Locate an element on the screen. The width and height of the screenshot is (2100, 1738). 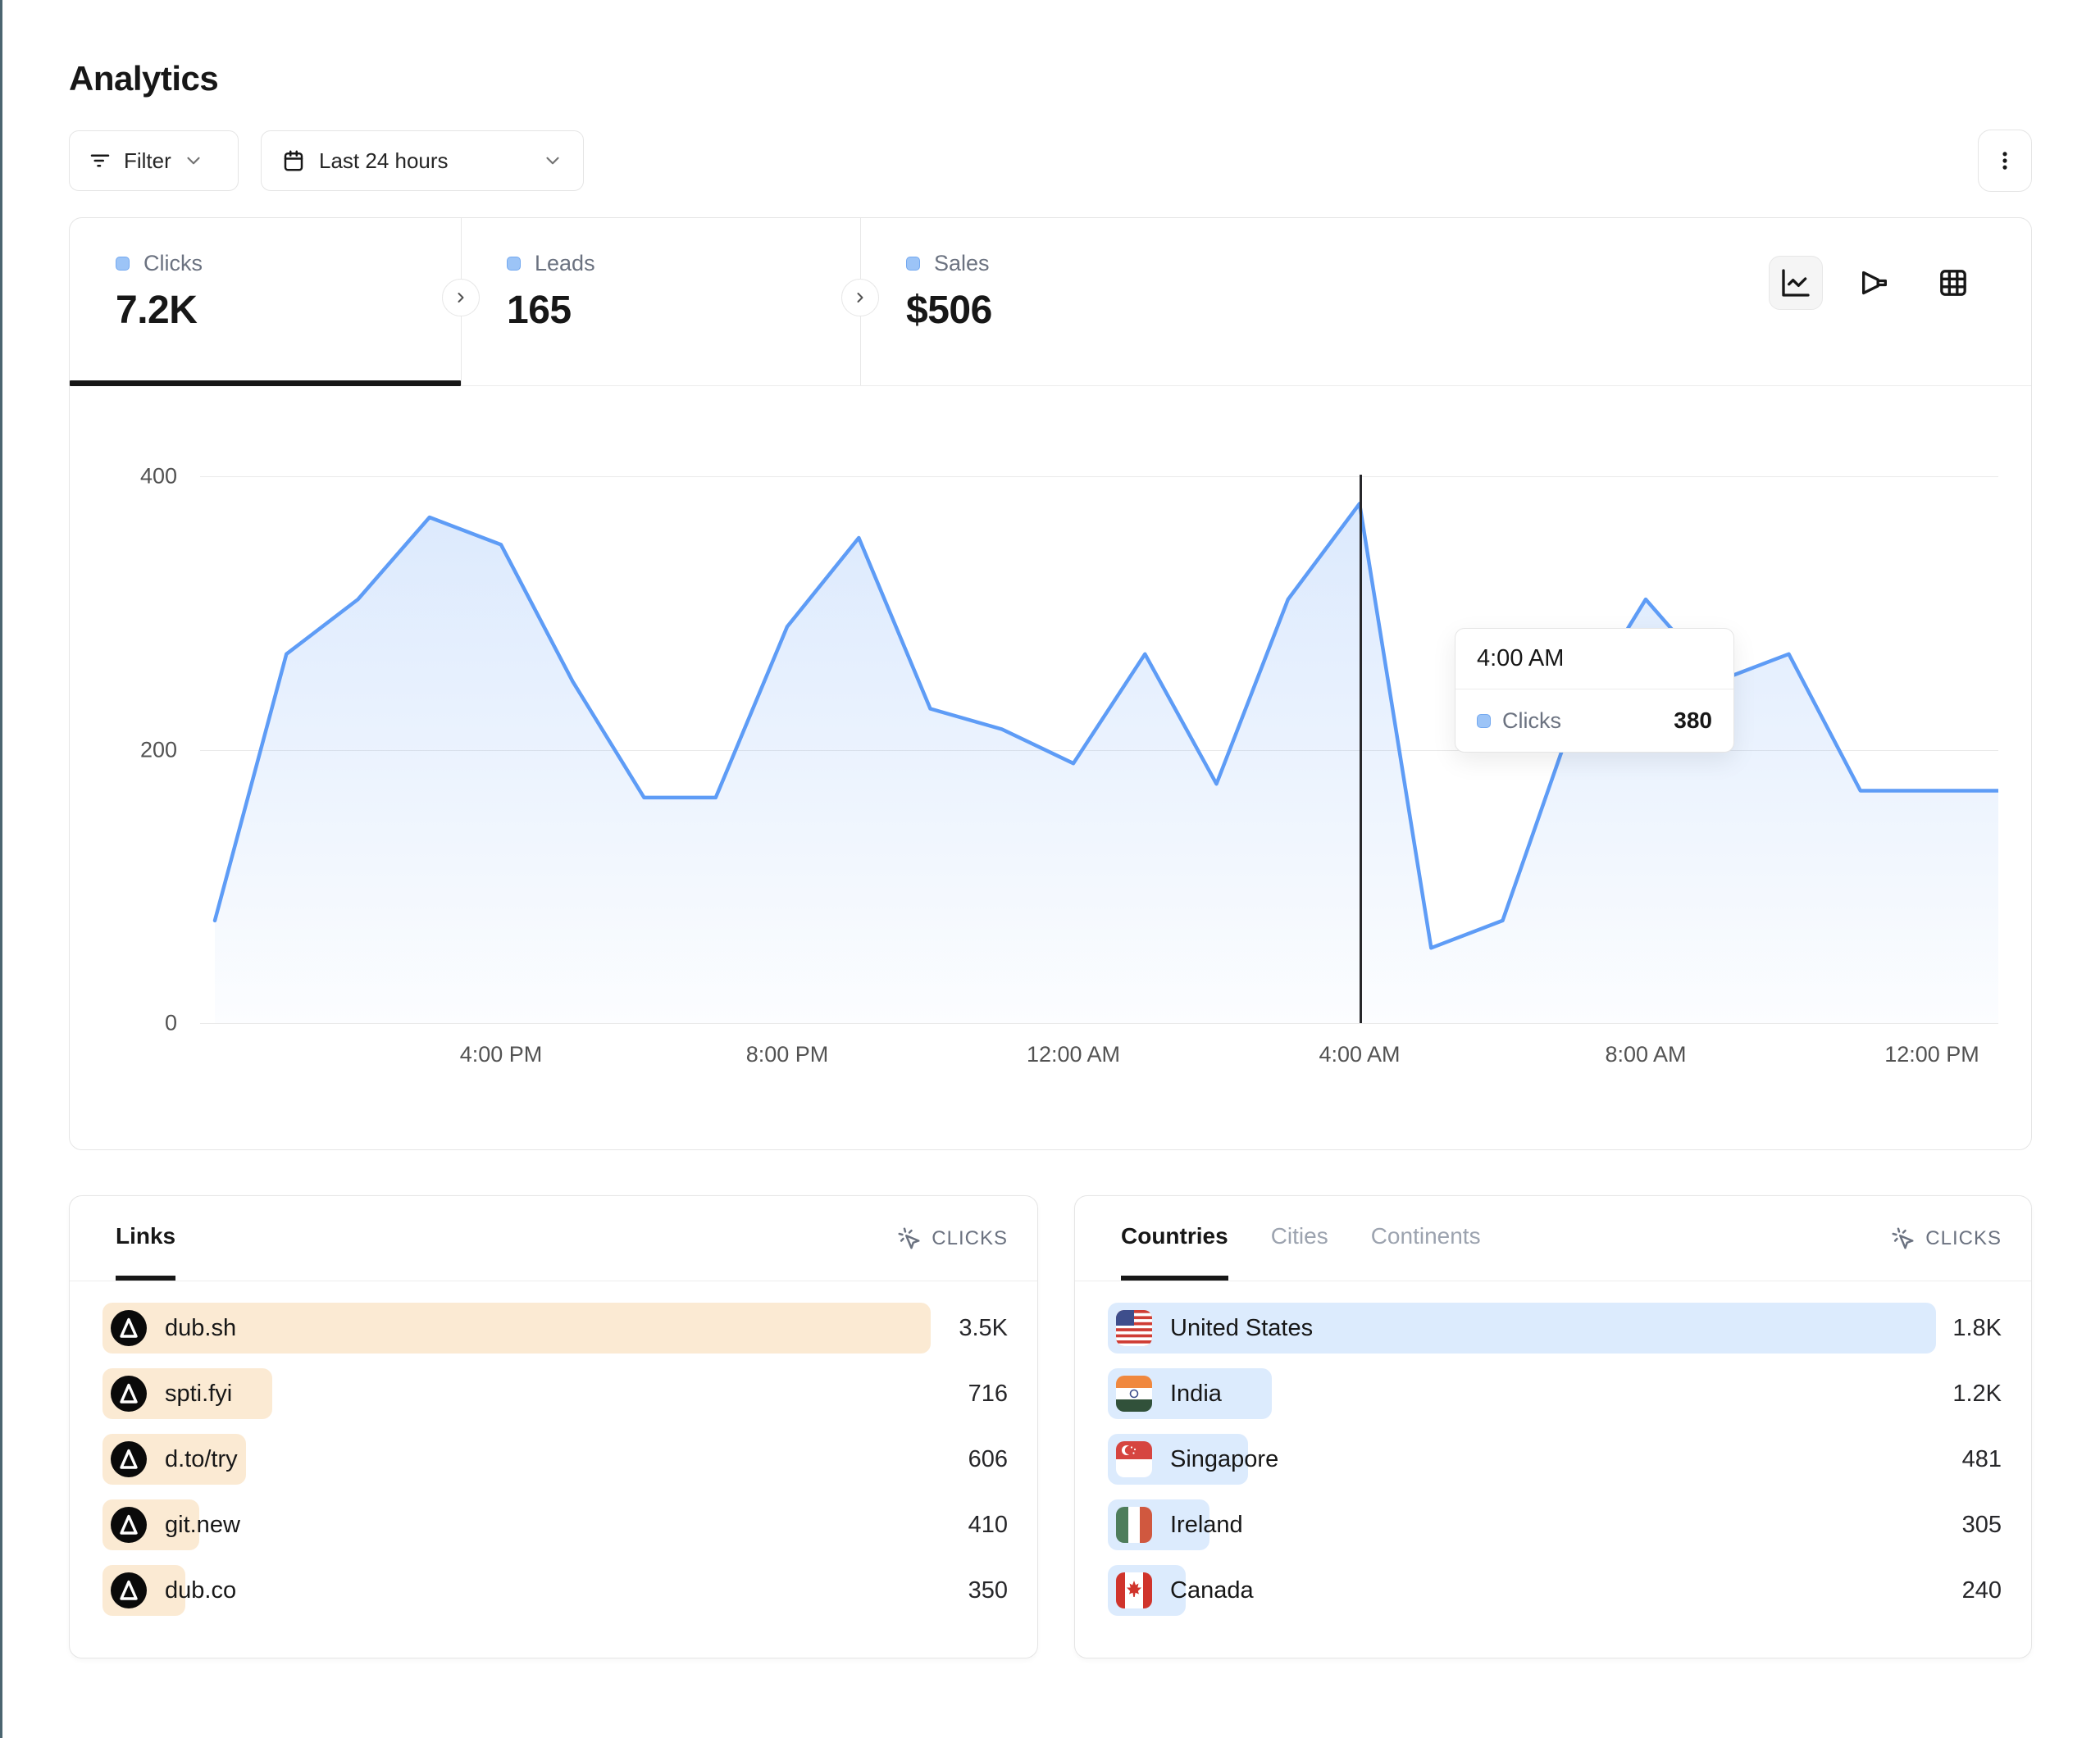
row-value: 305 is located at coordinates (1981, 1525).